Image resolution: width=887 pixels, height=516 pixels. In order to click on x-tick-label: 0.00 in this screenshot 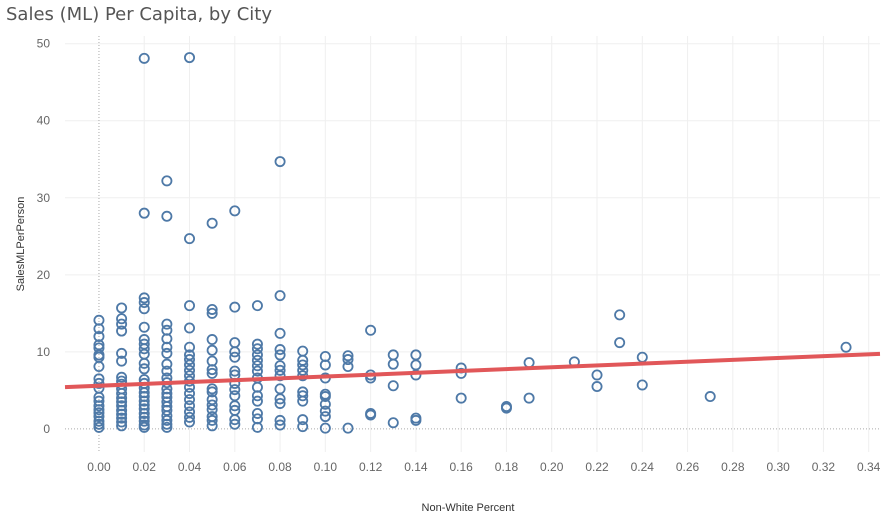, I will do `click(99, 467)`.